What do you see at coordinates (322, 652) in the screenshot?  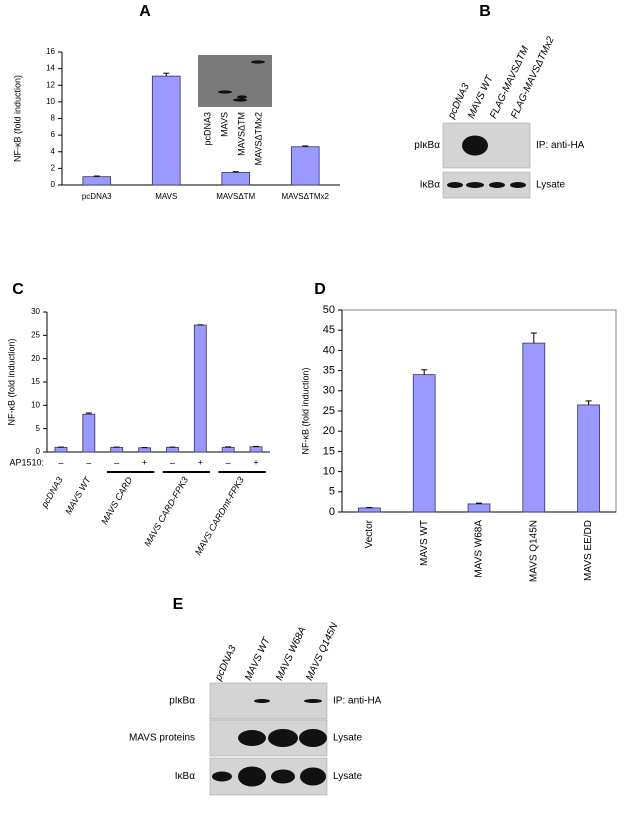 I see `lane-label: MAVS Q145N` at bounding box center [322, 652].